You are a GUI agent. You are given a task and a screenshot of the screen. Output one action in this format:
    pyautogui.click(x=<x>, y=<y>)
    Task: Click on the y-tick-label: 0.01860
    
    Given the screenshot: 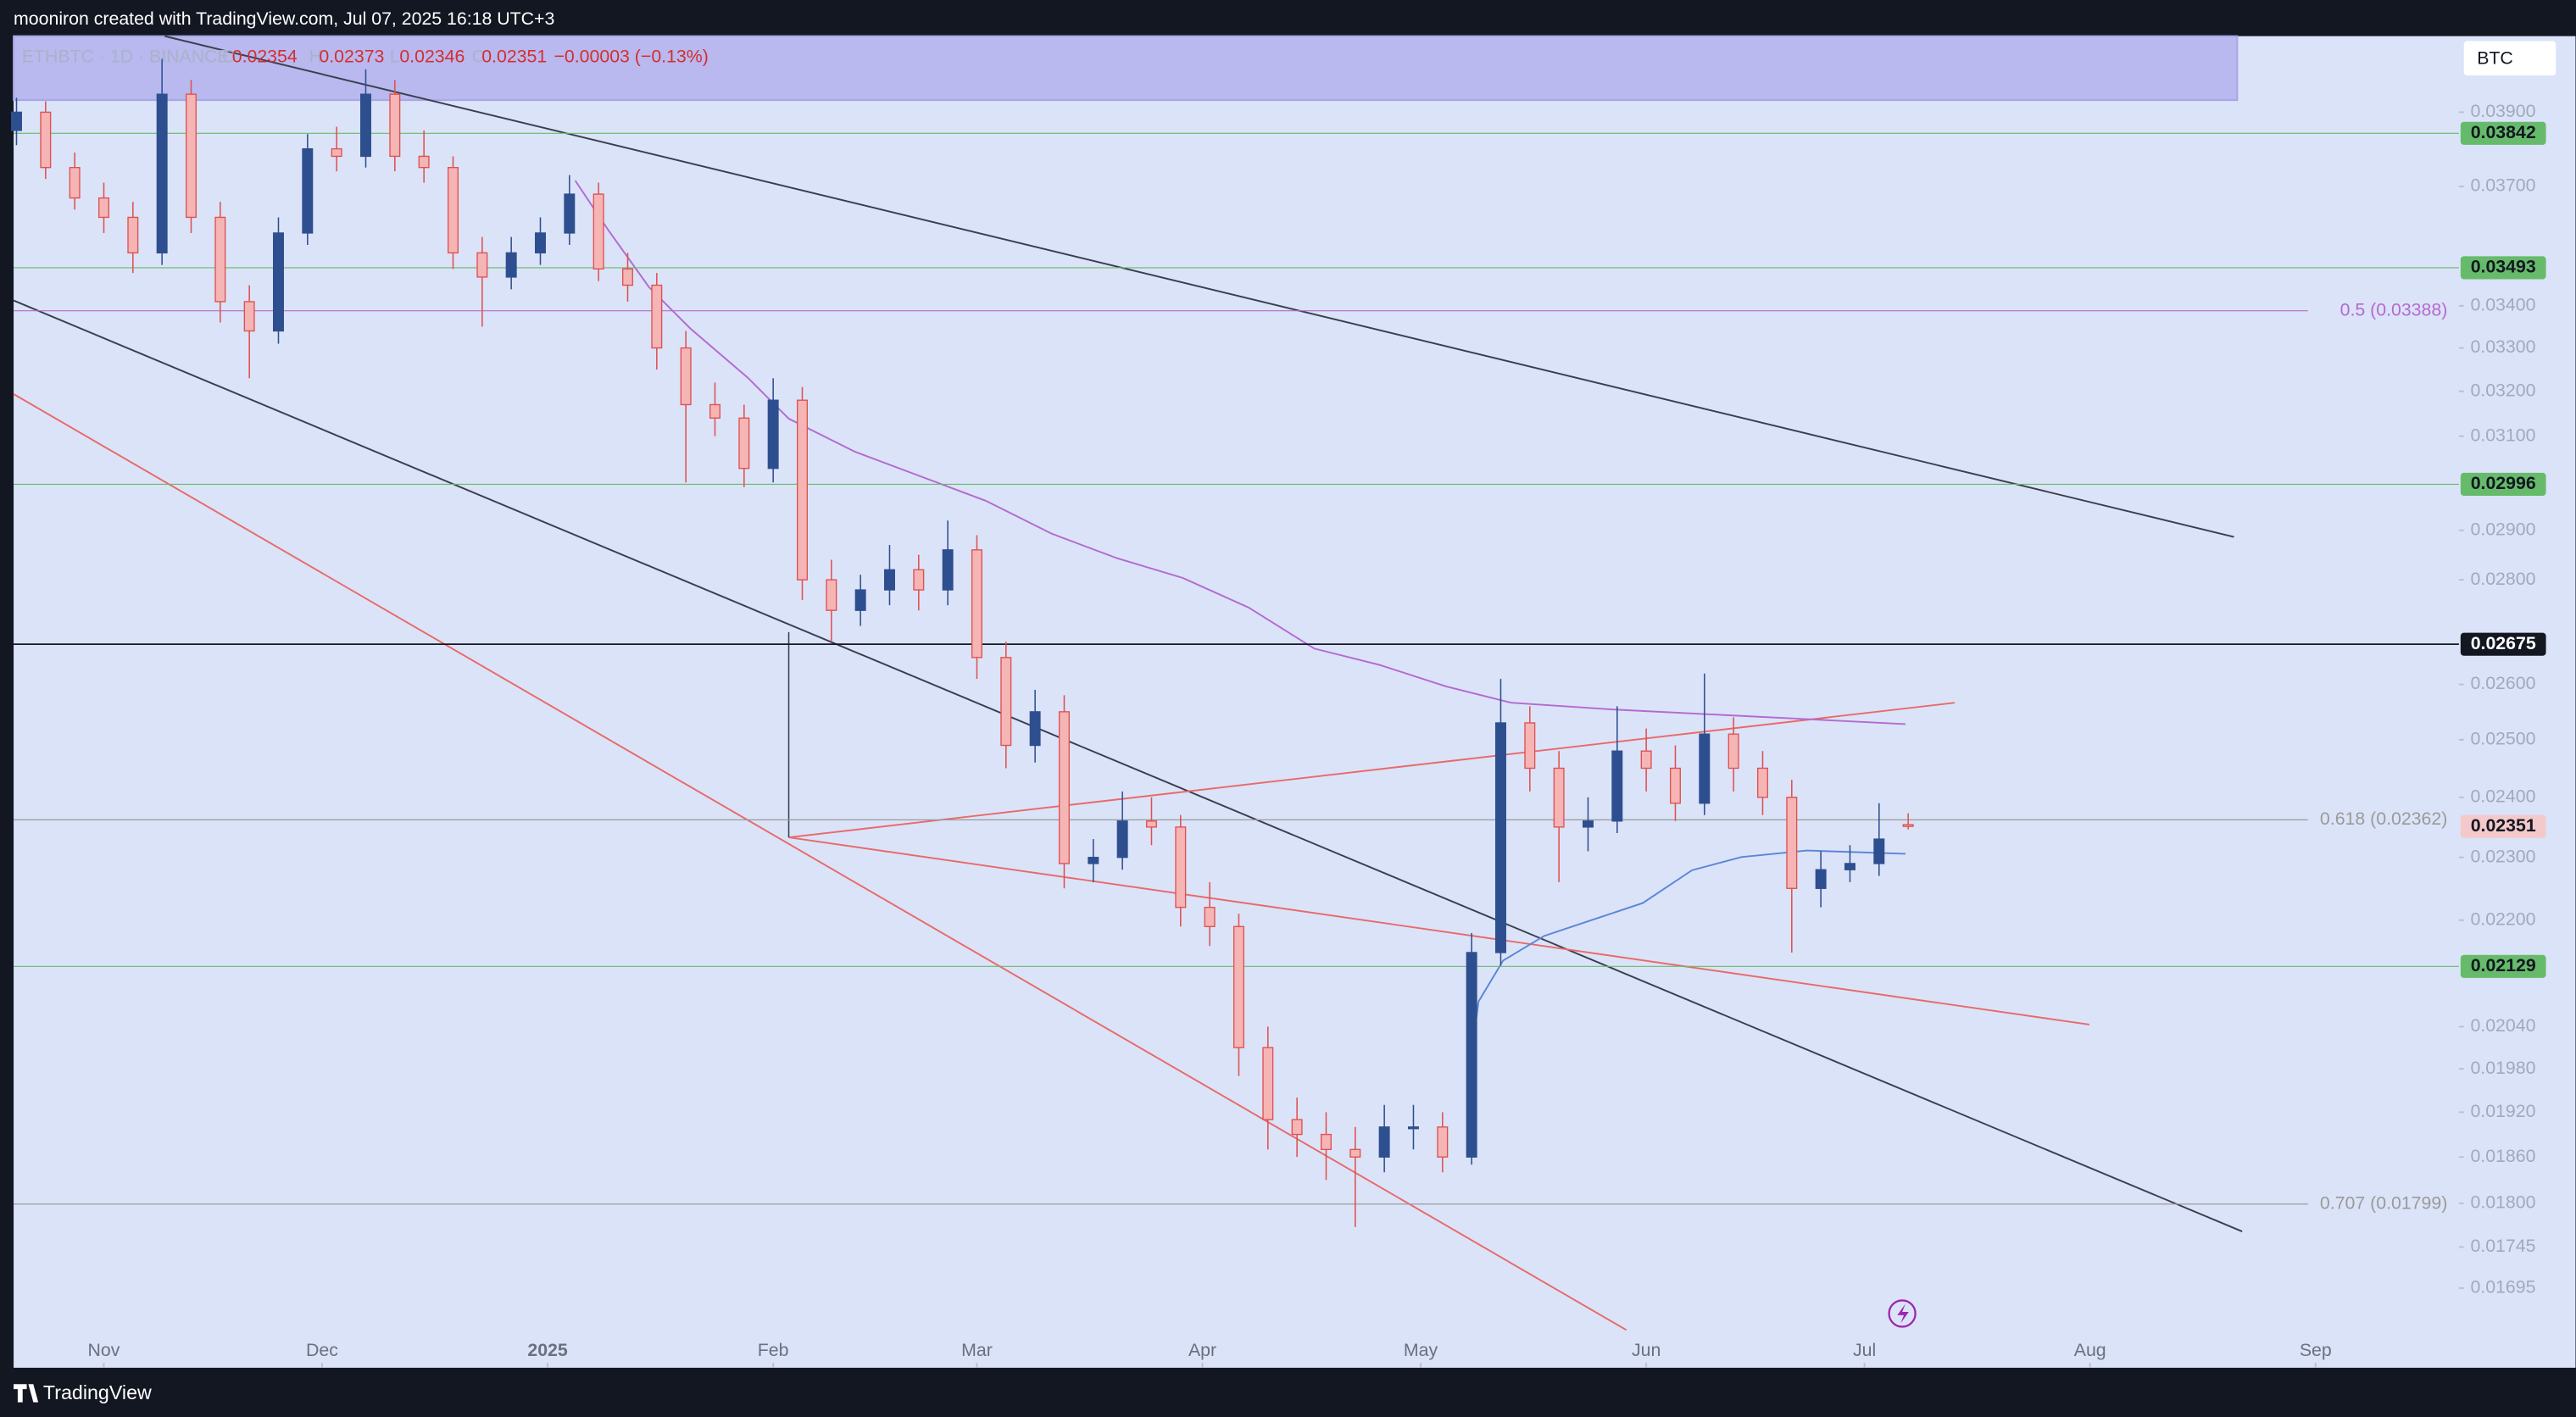 What is the action you would take?
    pyautogui.click(x=2502, y=1156)
    